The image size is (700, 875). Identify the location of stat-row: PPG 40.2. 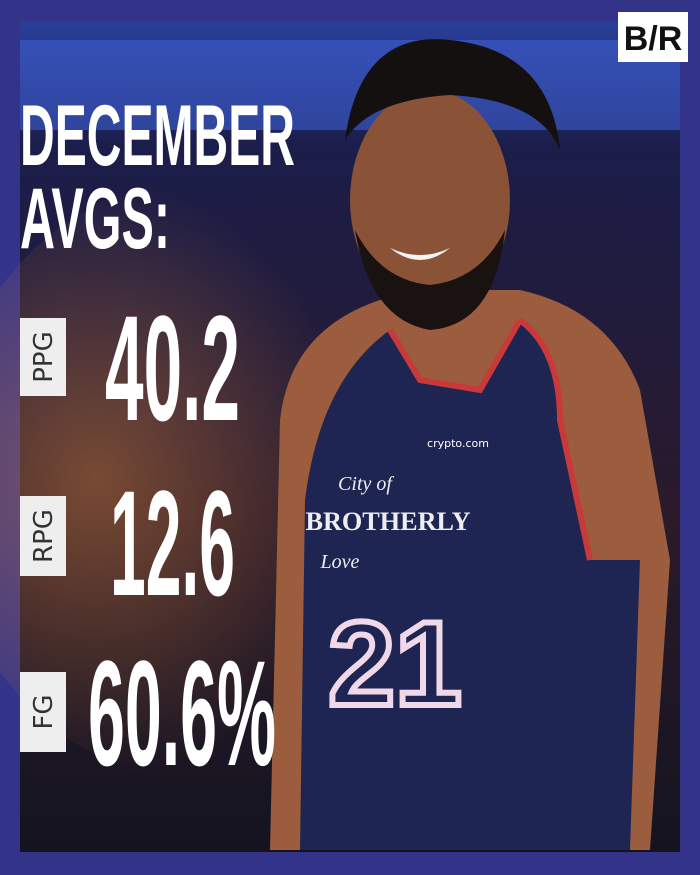
(130, 368).